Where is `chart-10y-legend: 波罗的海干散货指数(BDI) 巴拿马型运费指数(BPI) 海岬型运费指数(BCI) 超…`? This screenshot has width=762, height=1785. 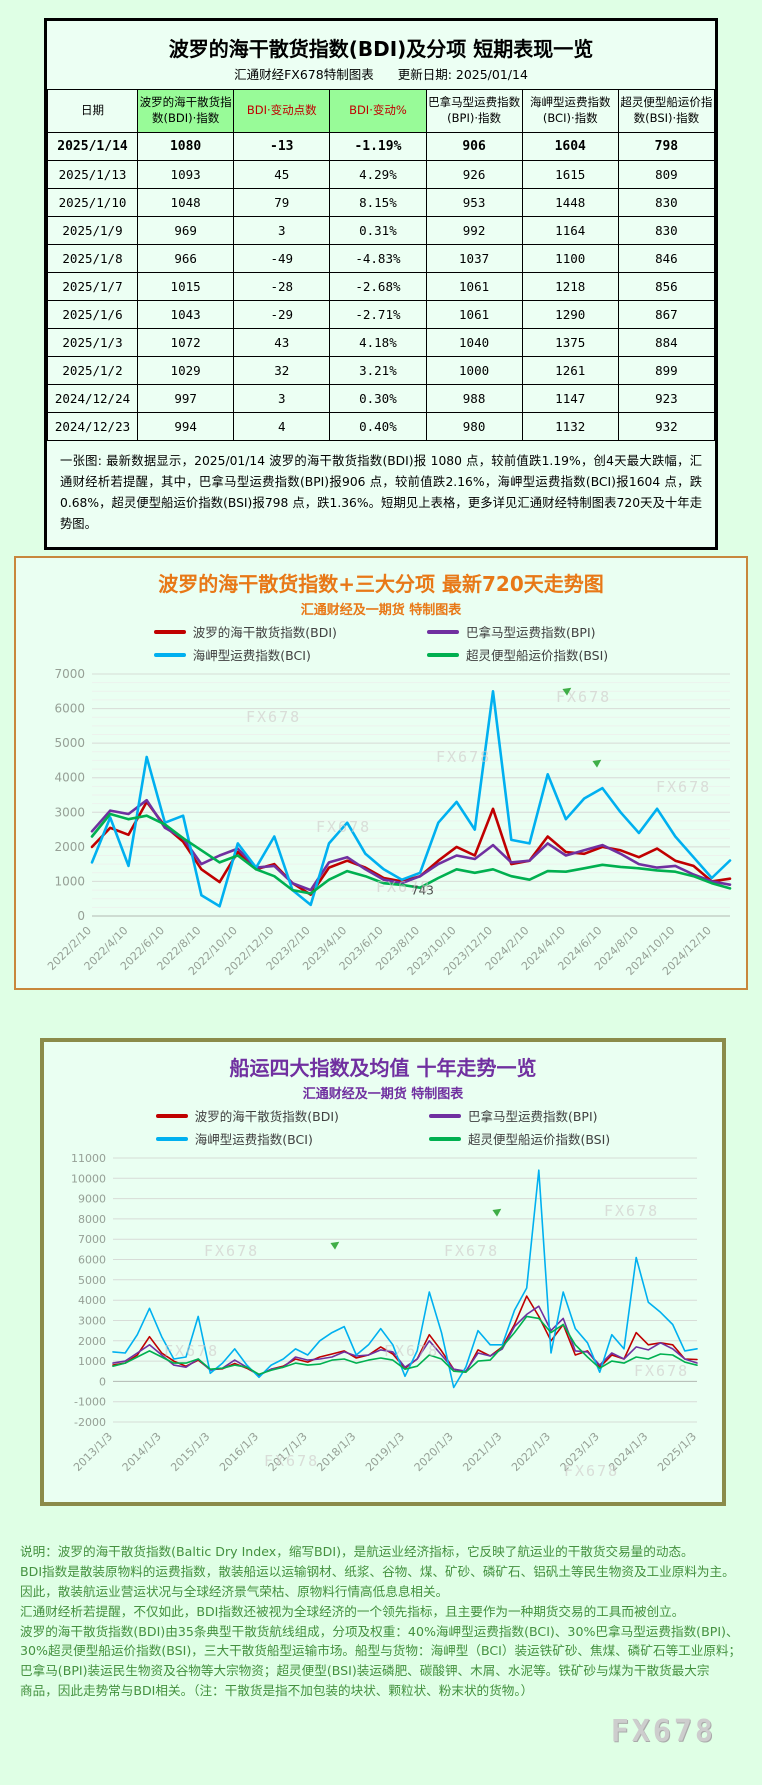 chart-10y-legend: 波罗的海干散货指数(BDI) 巴拿马型运费指数(BPI) 海岬型运费指数(BCI) 超… is located at coordinates (382, 1127).